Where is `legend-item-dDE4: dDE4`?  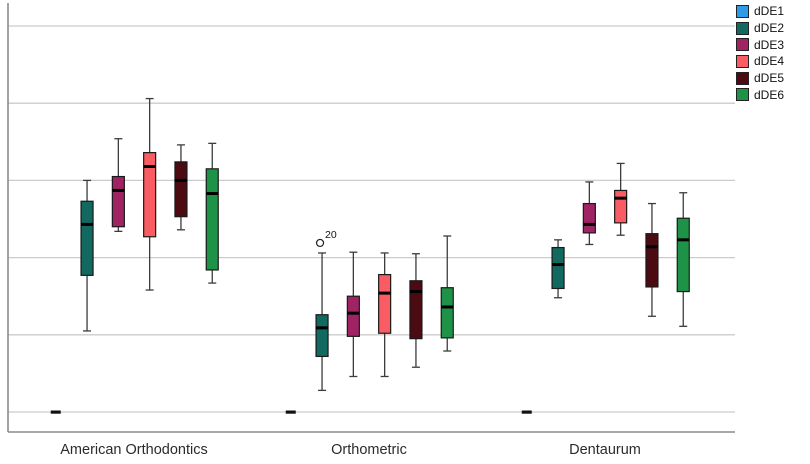 legend-item-dDE4: dDE4 is located at coordinates (760, 61).